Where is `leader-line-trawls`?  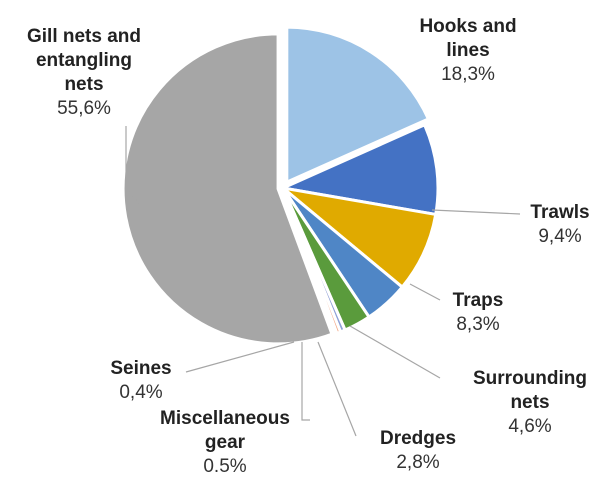
leader-line-trawls is located at coordinates (476, 212).